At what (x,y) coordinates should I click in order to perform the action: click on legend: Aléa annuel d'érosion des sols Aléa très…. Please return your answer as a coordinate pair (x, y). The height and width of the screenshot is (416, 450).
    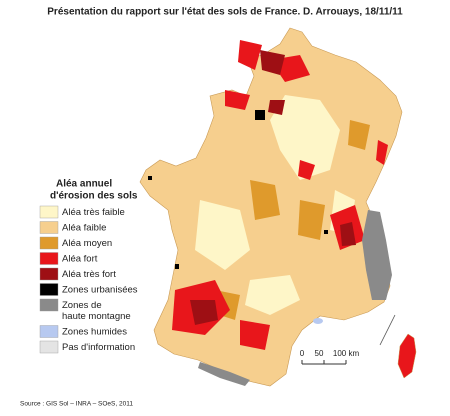
    Looking at the image, I should click on (88, 266).